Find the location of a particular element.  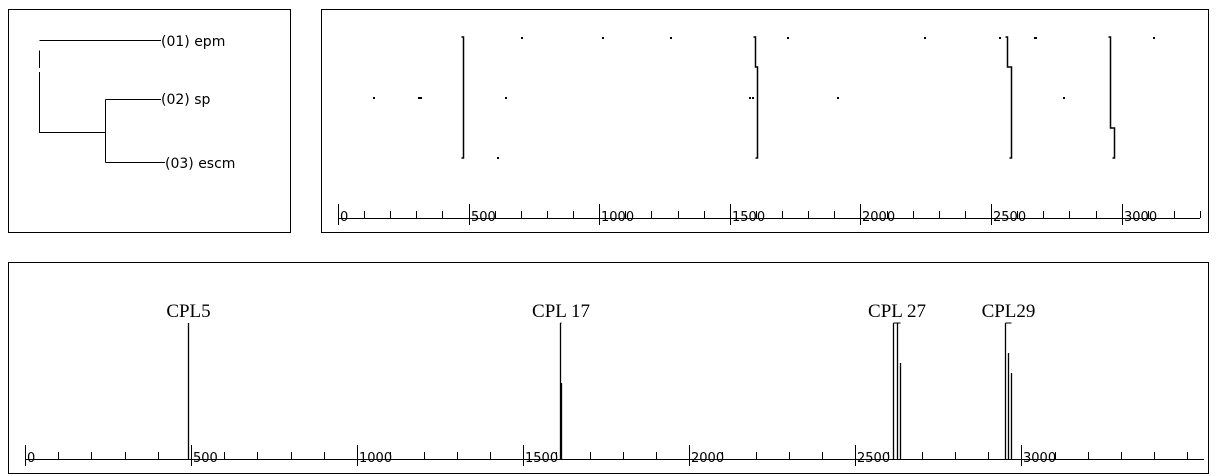

summary-tick-label: 0 is located at coordinates (31, 458).